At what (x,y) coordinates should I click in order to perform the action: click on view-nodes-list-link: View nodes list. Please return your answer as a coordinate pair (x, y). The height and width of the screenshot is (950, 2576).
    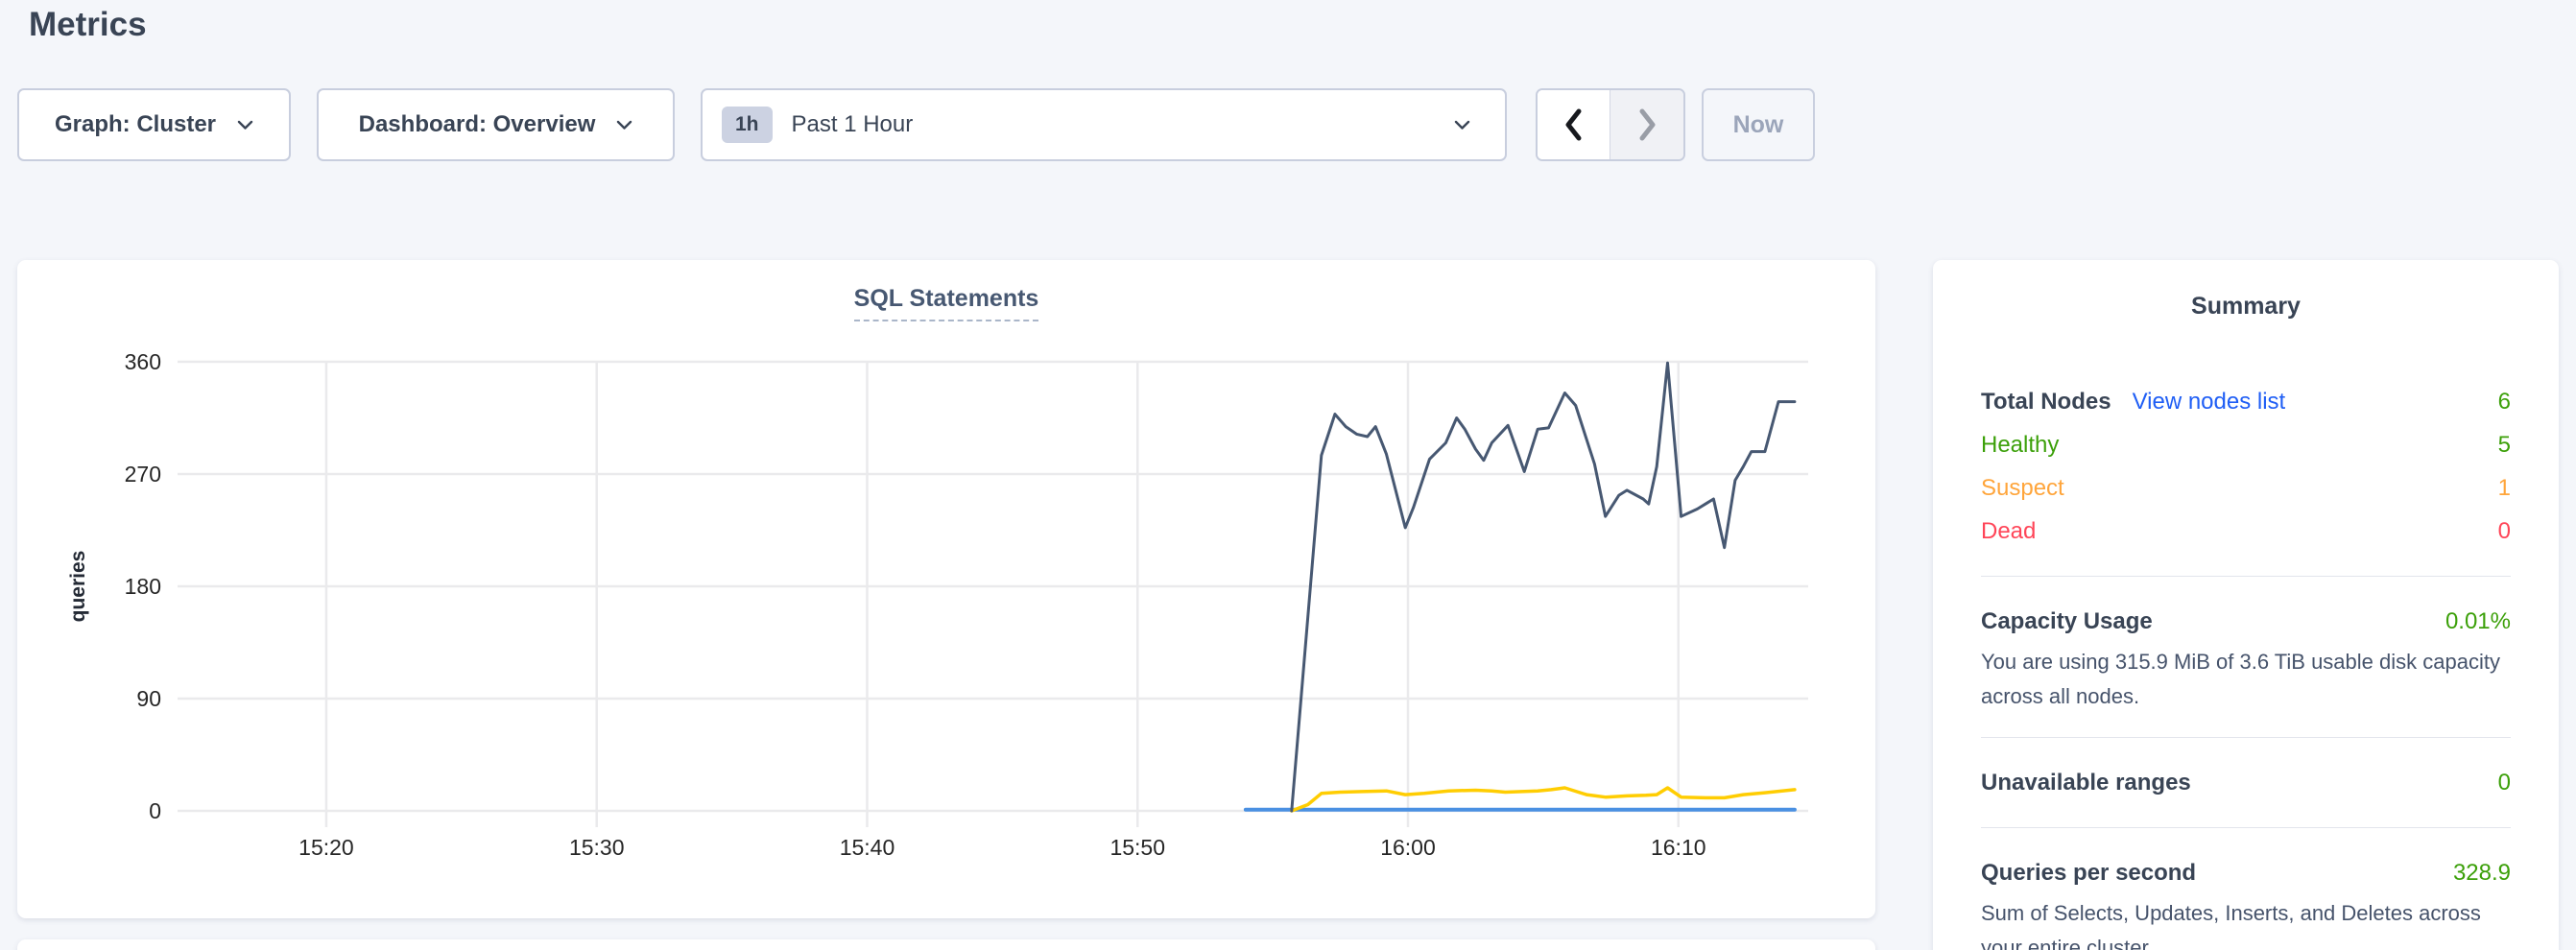
    Looking at the image, I should click on (2209, 402).